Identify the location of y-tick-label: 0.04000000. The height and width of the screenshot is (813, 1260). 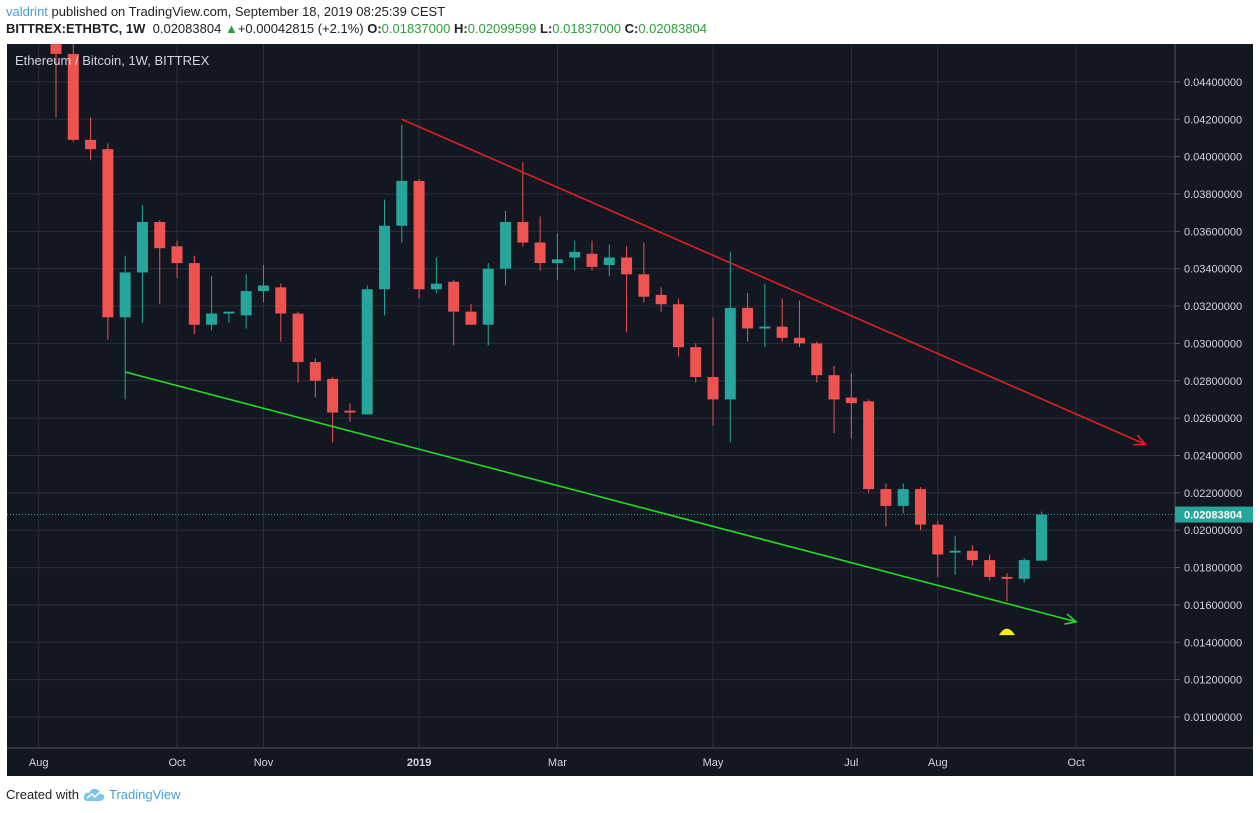
(1213, 158).